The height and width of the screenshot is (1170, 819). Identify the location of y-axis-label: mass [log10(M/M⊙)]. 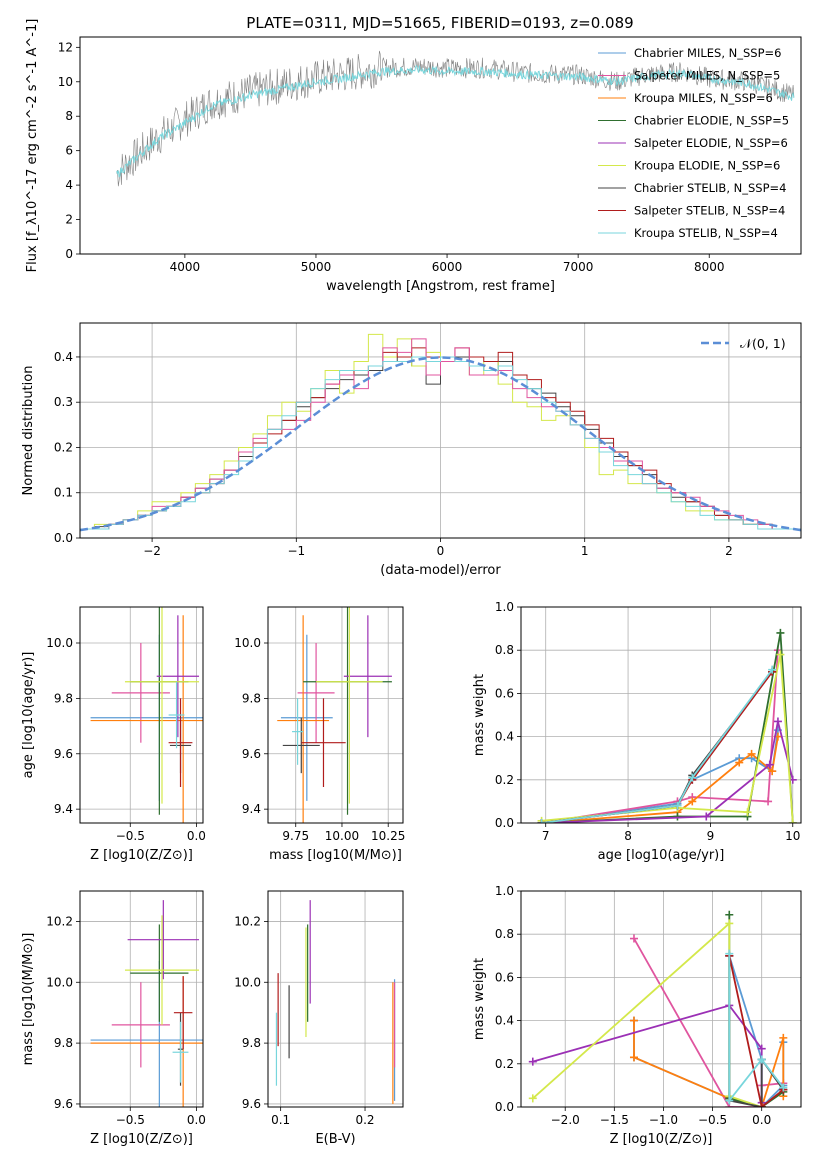
(28, 999).